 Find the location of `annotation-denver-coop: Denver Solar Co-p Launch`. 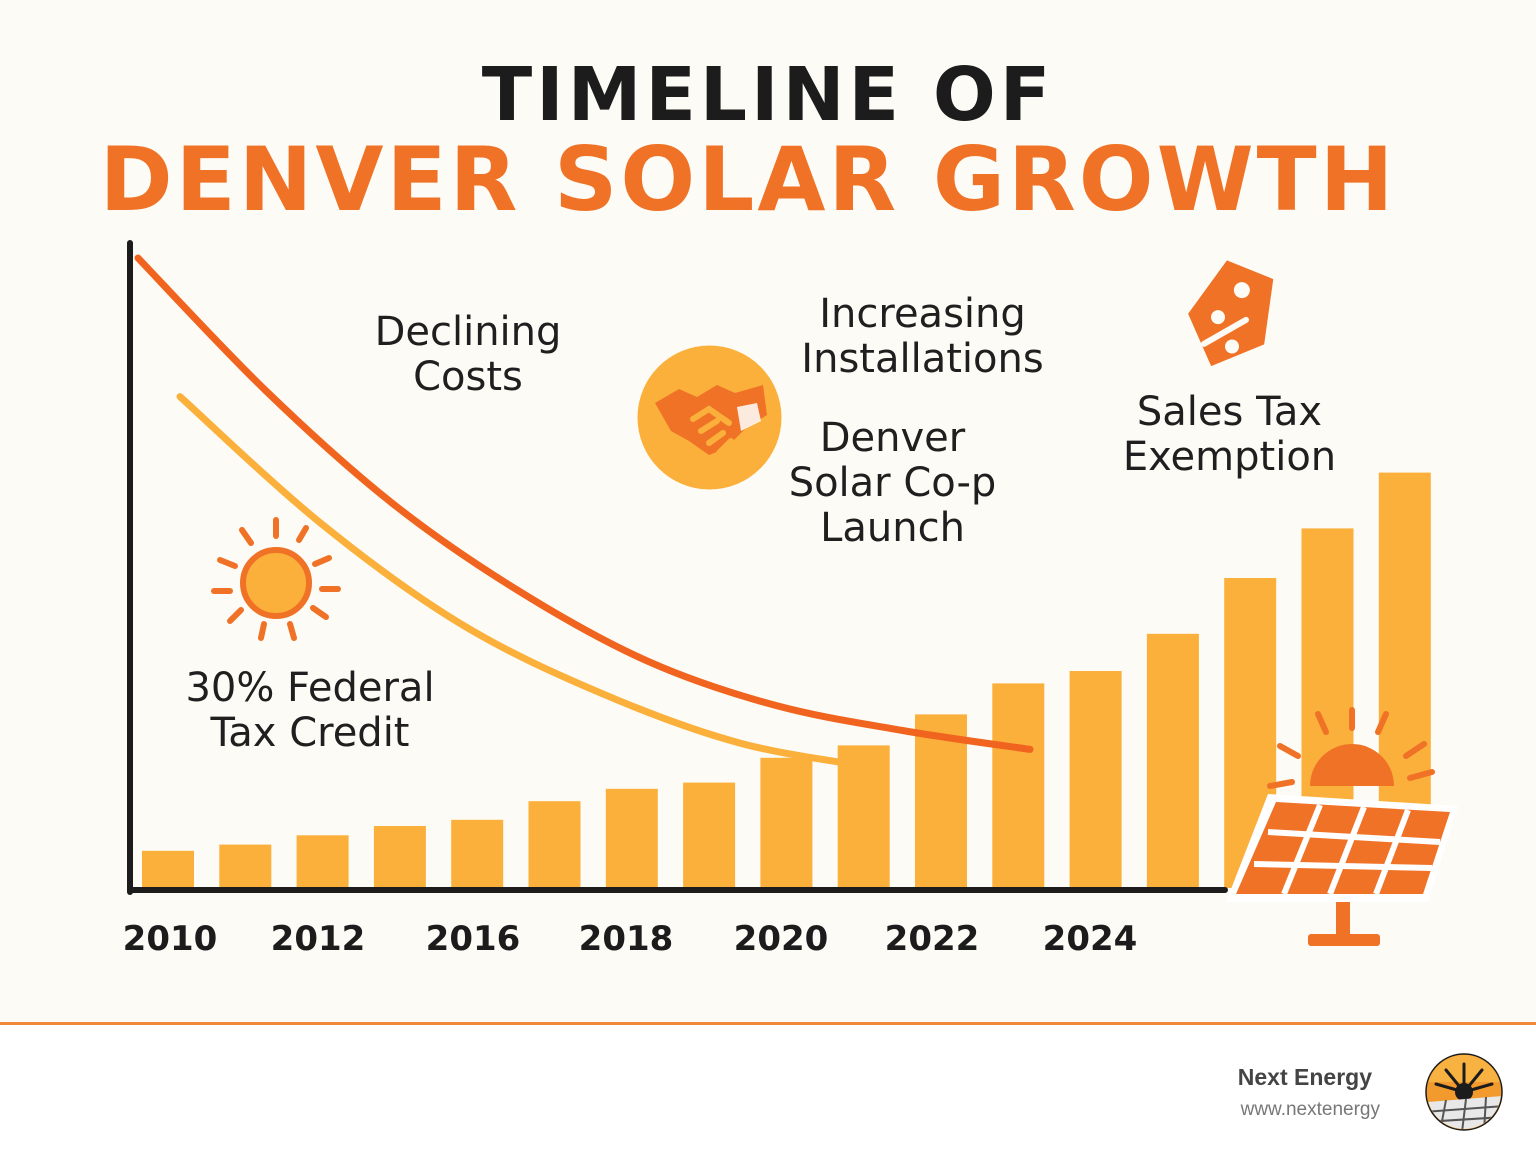

annotation-denver-coop: Denver Solar Co-p Launch is located at coordinates (892, 483).